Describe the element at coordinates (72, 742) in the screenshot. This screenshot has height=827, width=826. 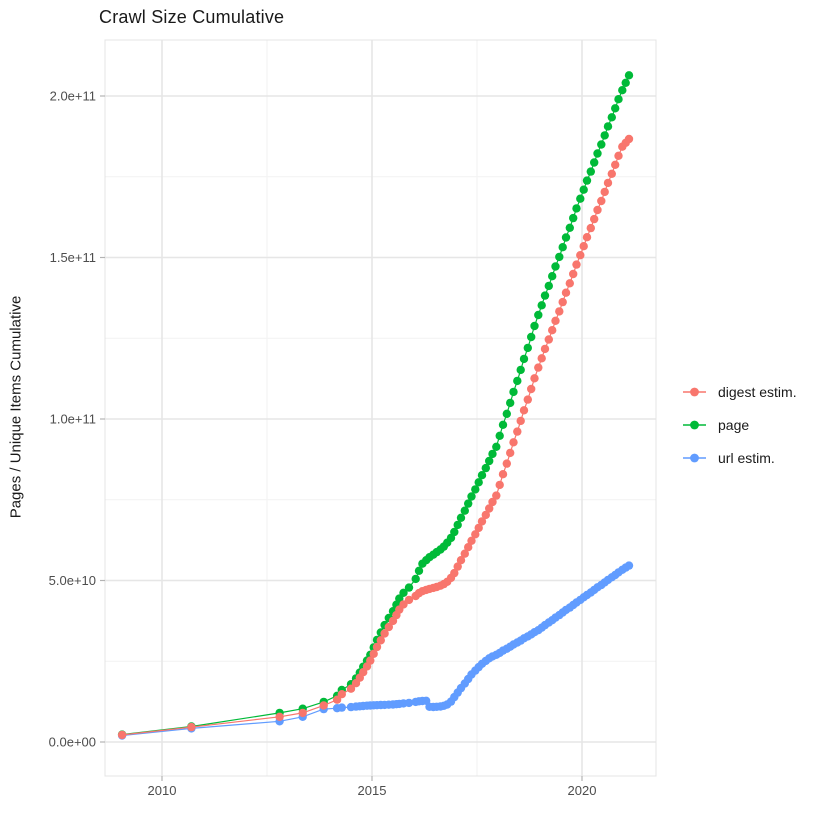
I see `y-tick-label: 0.0e+00` at that location.